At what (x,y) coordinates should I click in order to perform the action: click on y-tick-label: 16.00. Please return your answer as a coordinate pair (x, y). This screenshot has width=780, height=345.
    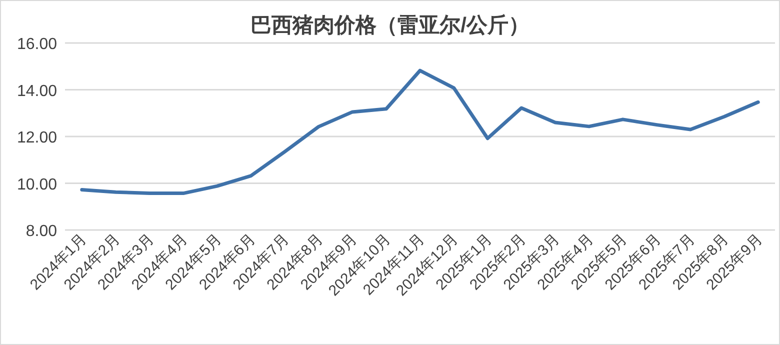
    Looking at the image, I should click on (37, 44).